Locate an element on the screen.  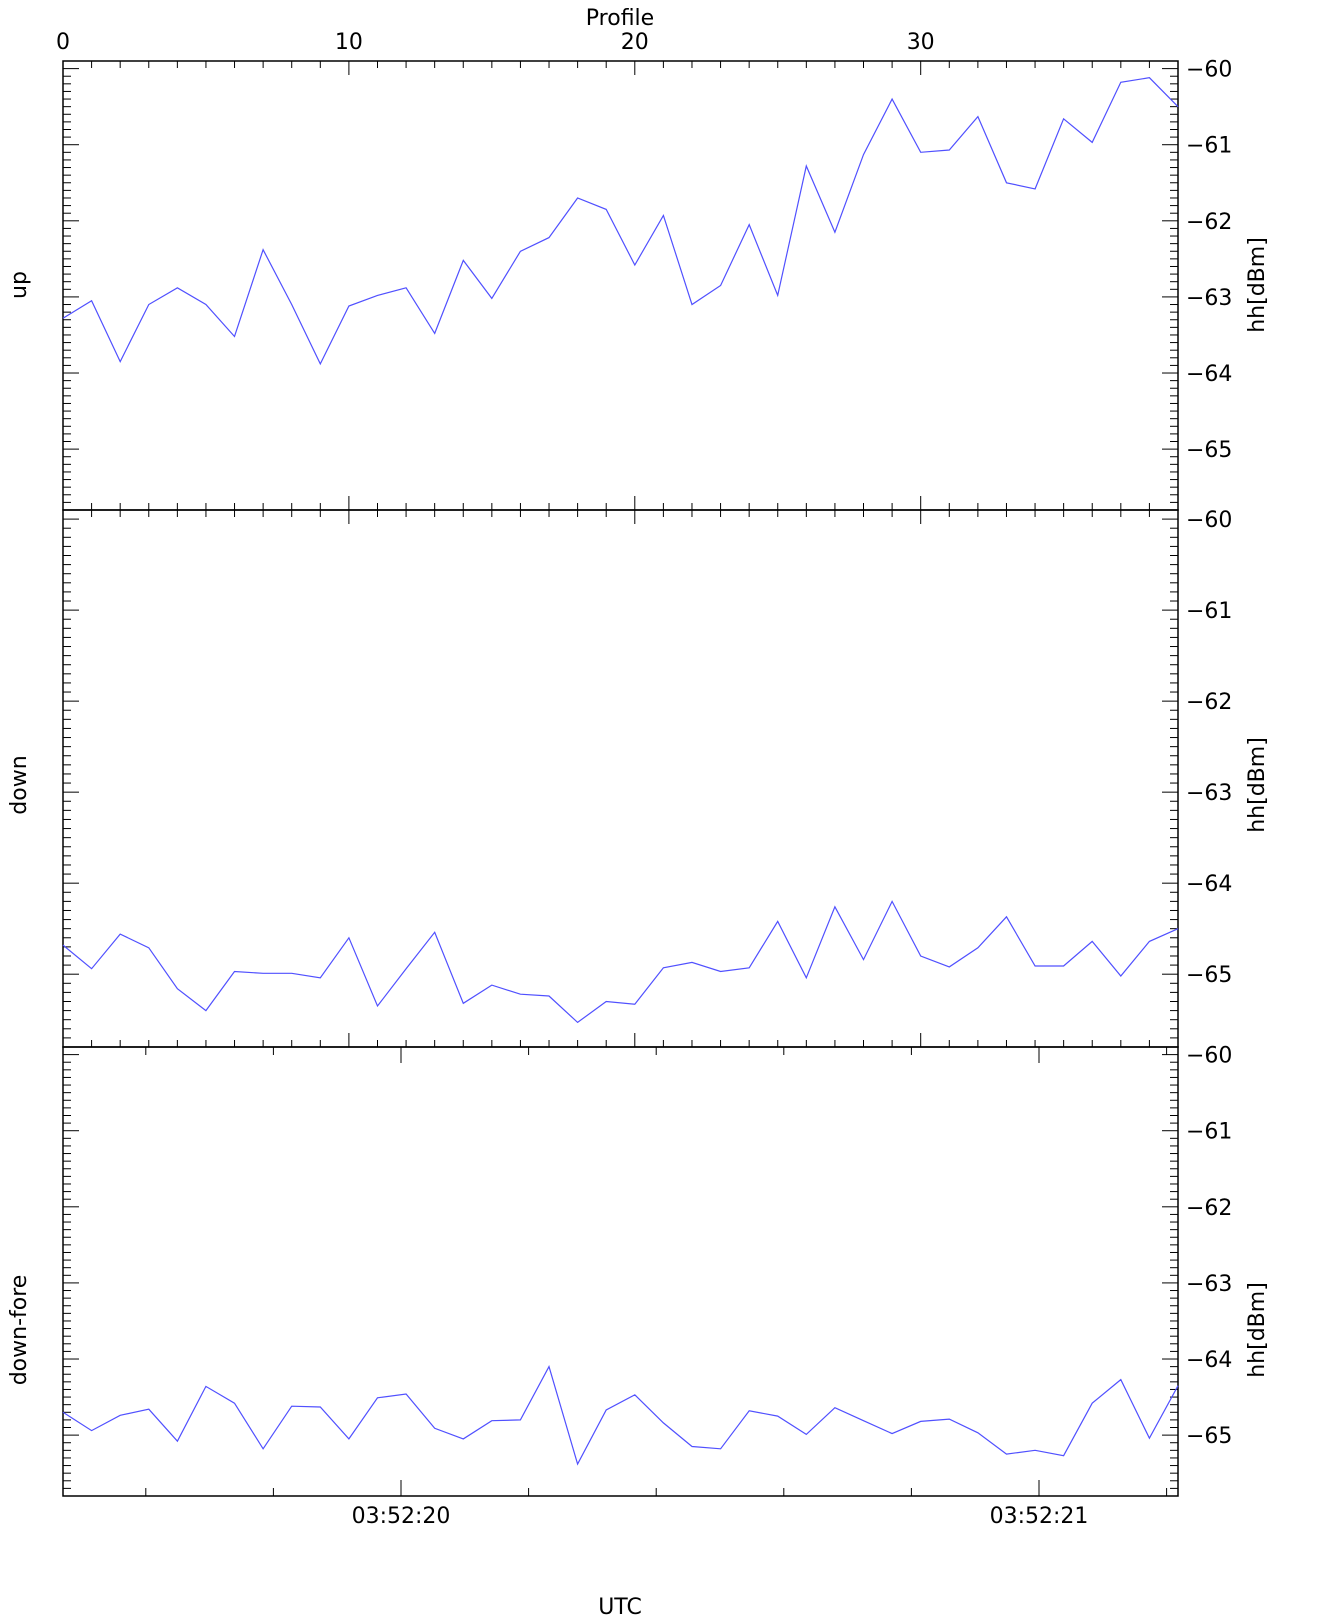
utc-tick-label: 03:52:20 is located at coordinates (401, 1516).